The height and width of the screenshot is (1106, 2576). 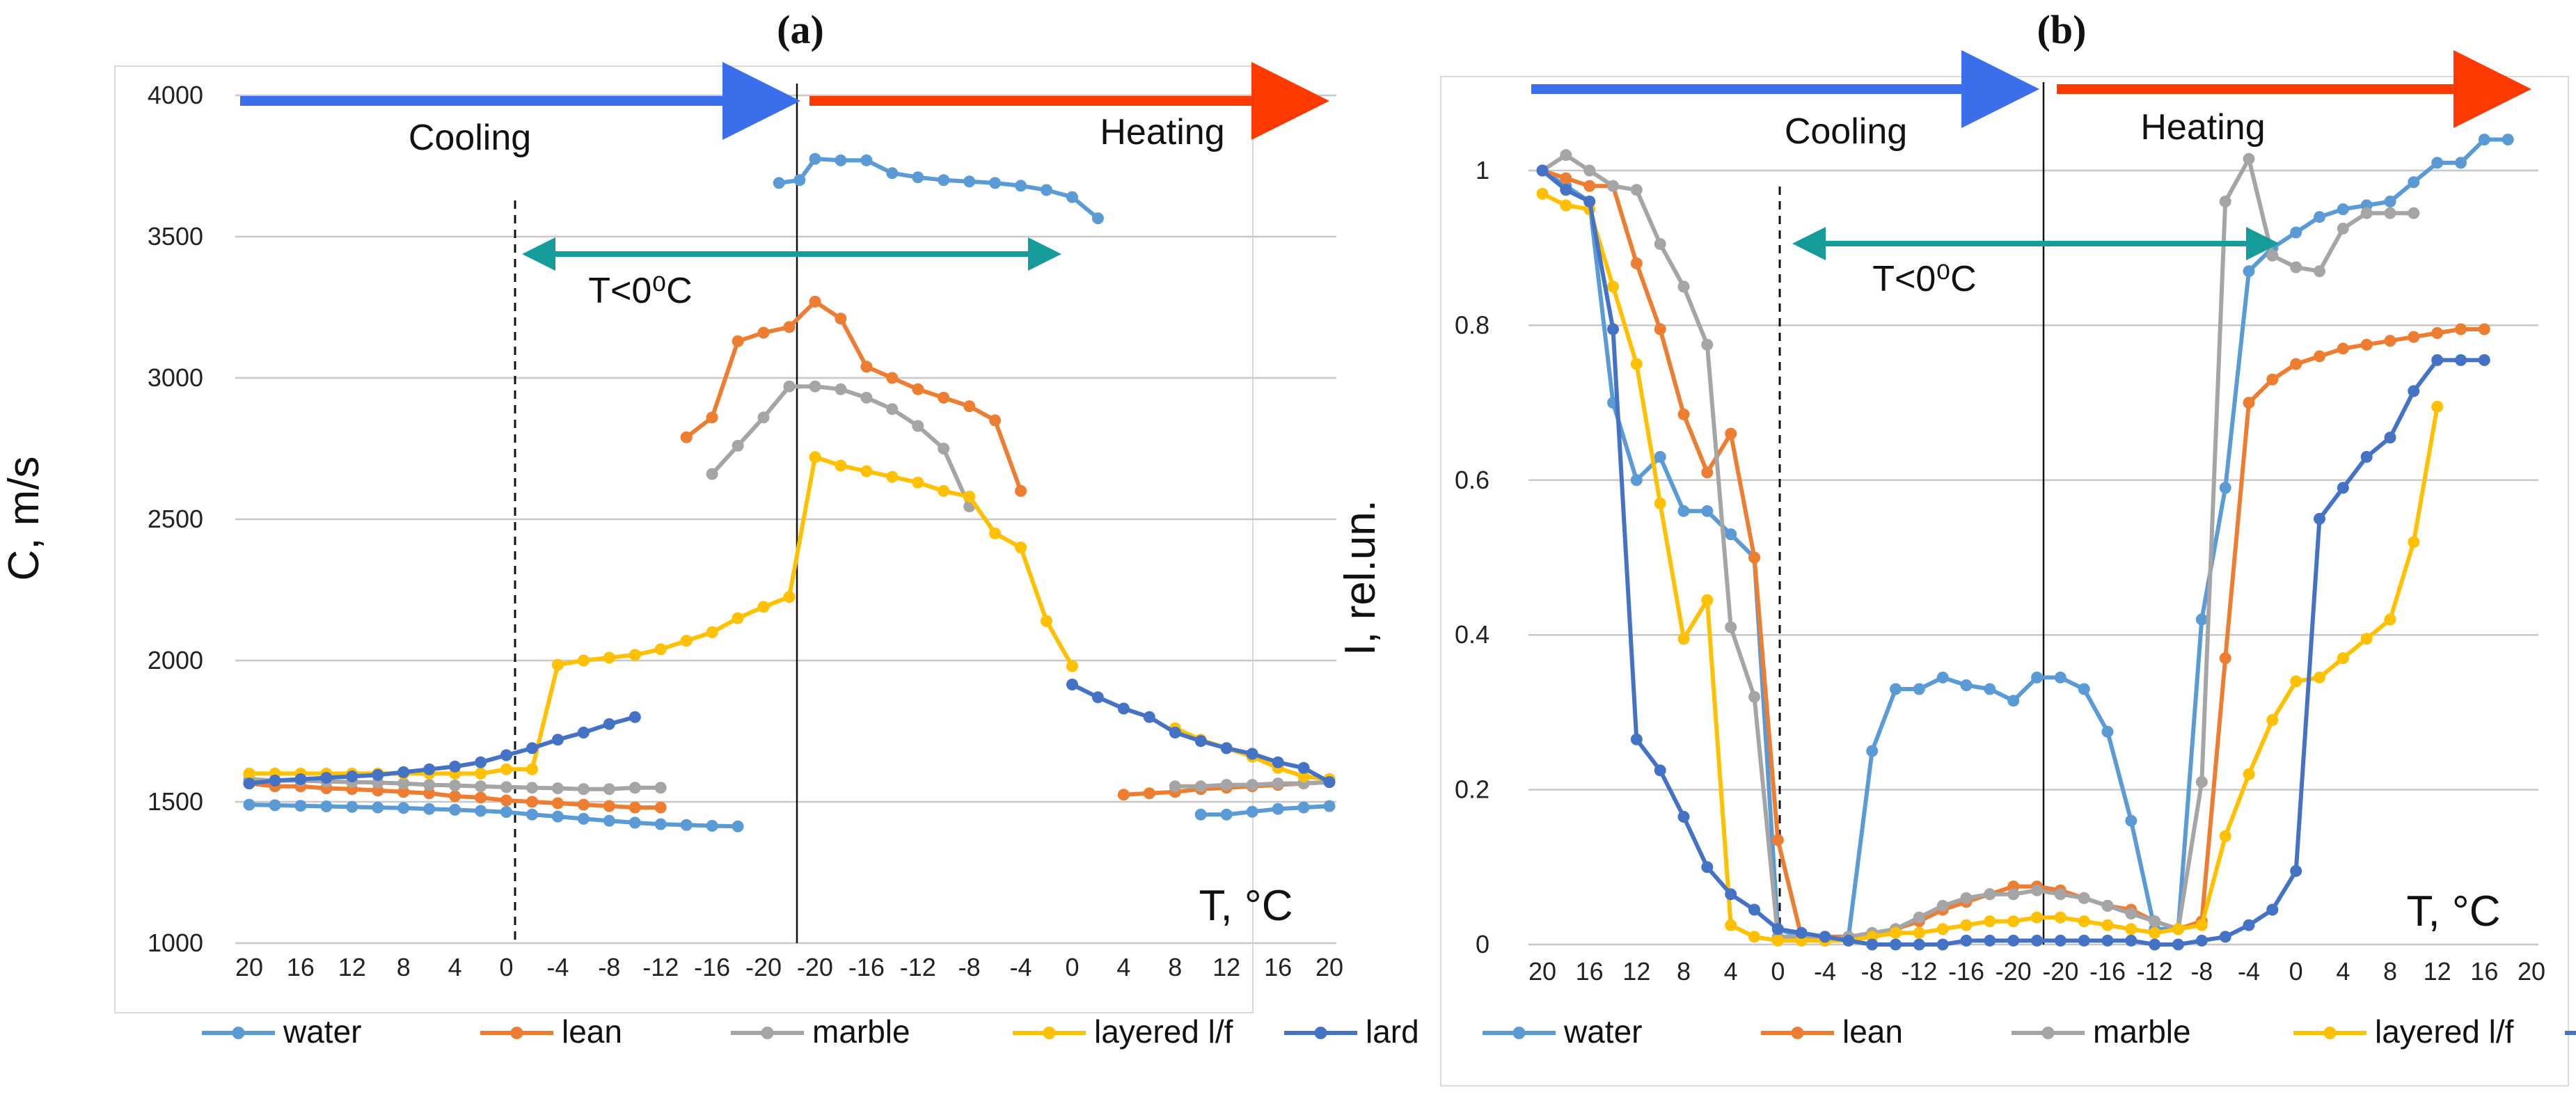 I want to click on panel-b-legend-layered-l-f-marker, so click(x=2330, y=1033).